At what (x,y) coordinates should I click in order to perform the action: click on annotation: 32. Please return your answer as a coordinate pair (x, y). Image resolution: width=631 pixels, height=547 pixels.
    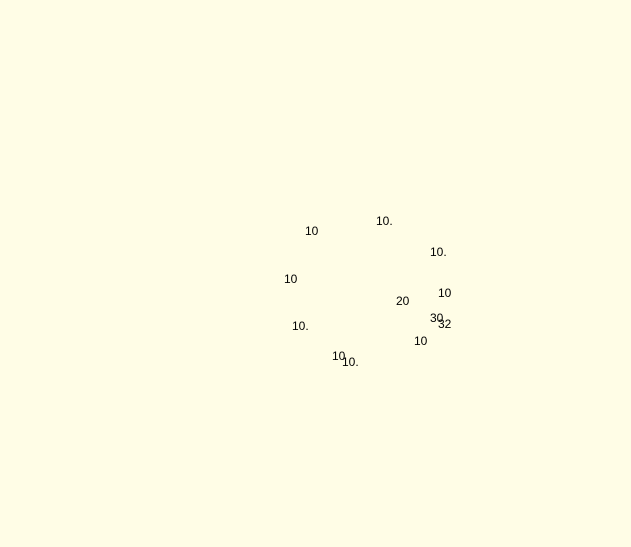
    Looking at the image, I should click on (445, 324).